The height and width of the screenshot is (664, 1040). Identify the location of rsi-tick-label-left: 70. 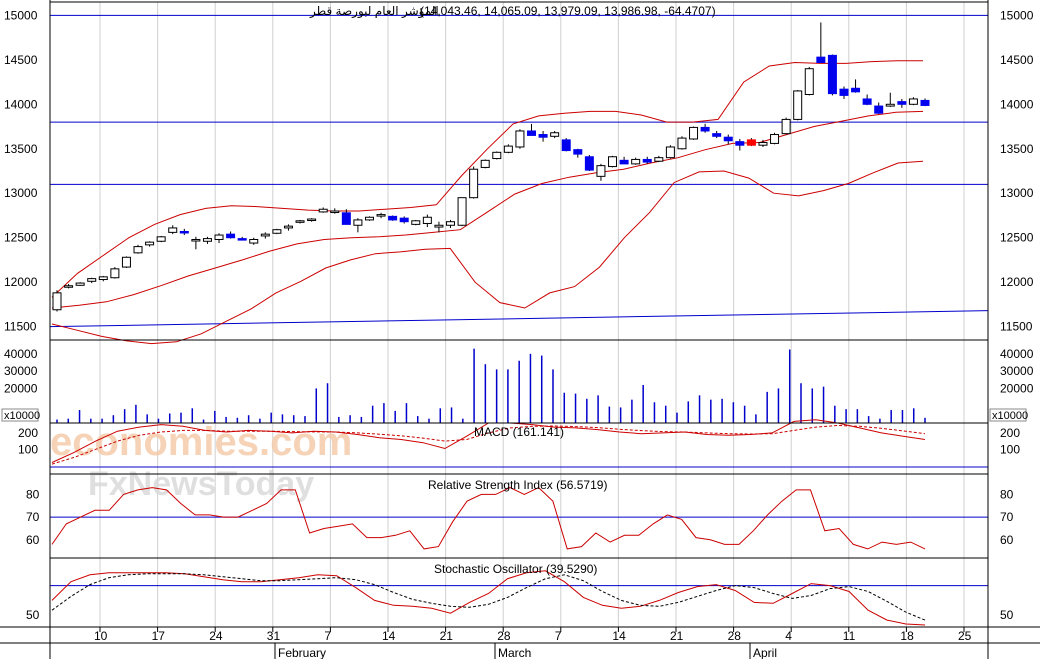
(33, 517).